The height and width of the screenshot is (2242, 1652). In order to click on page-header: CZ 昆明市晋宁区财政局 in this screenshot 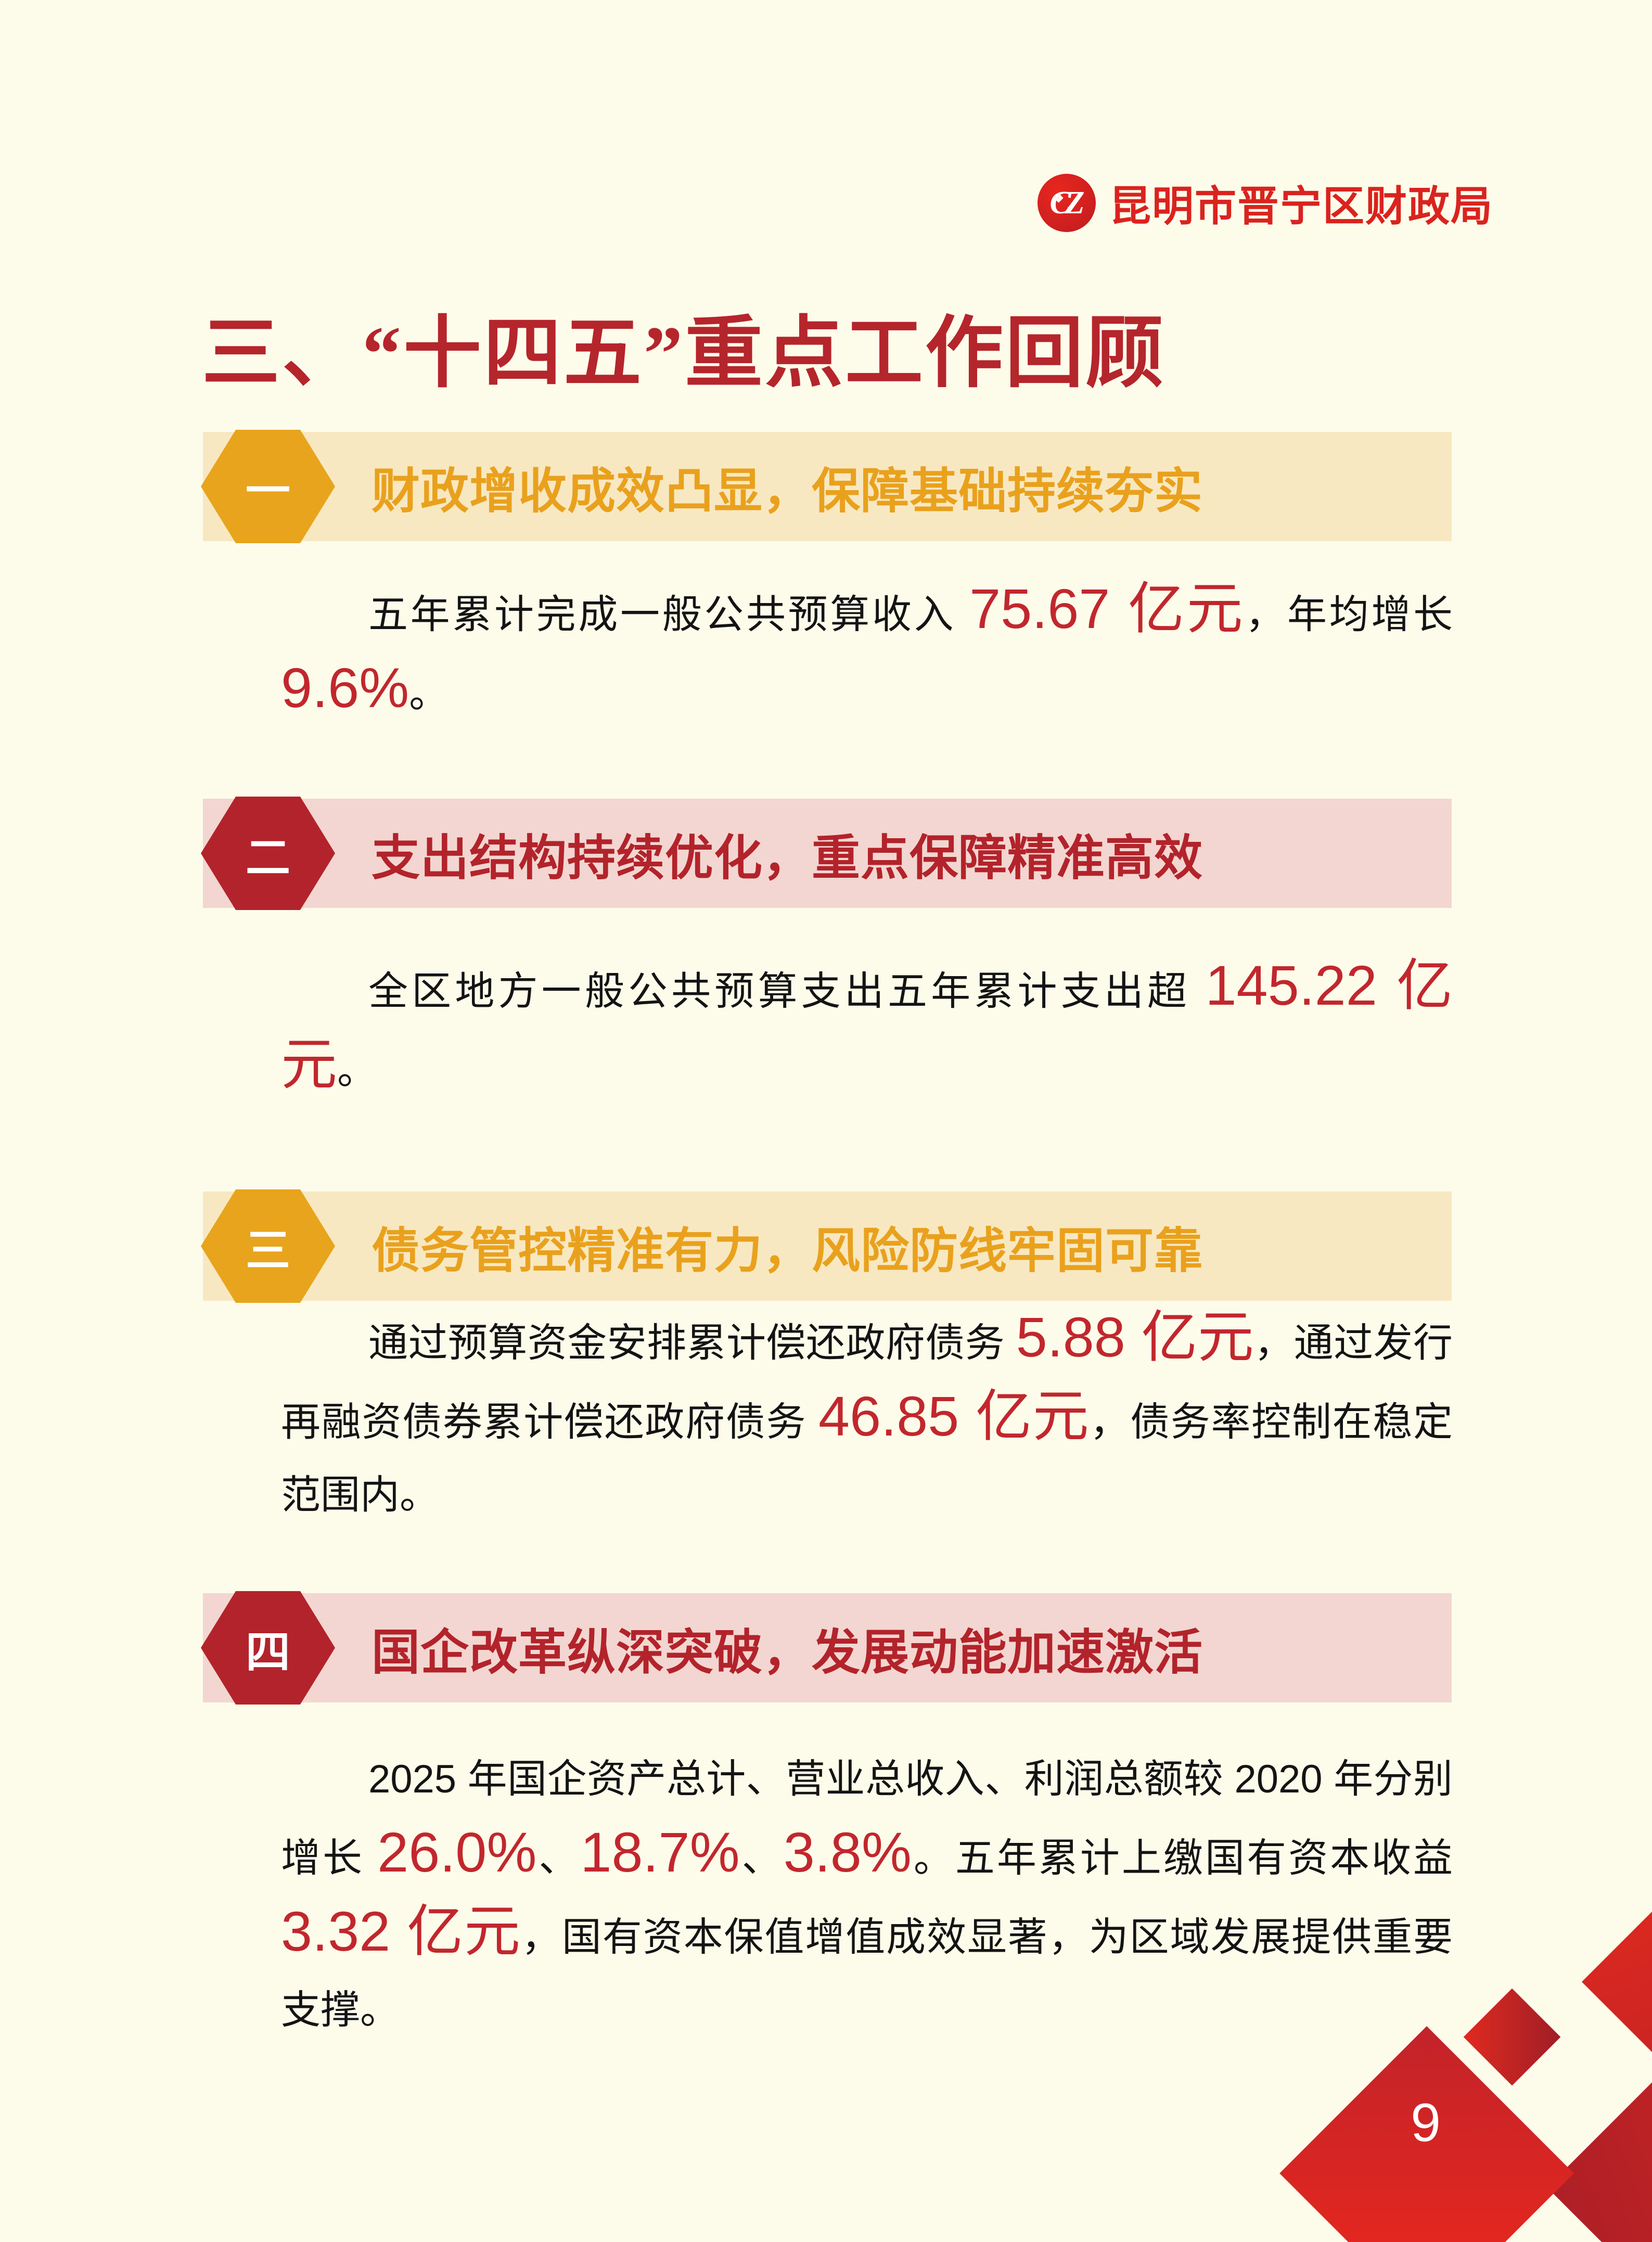, I will do `click(746, 203)`.